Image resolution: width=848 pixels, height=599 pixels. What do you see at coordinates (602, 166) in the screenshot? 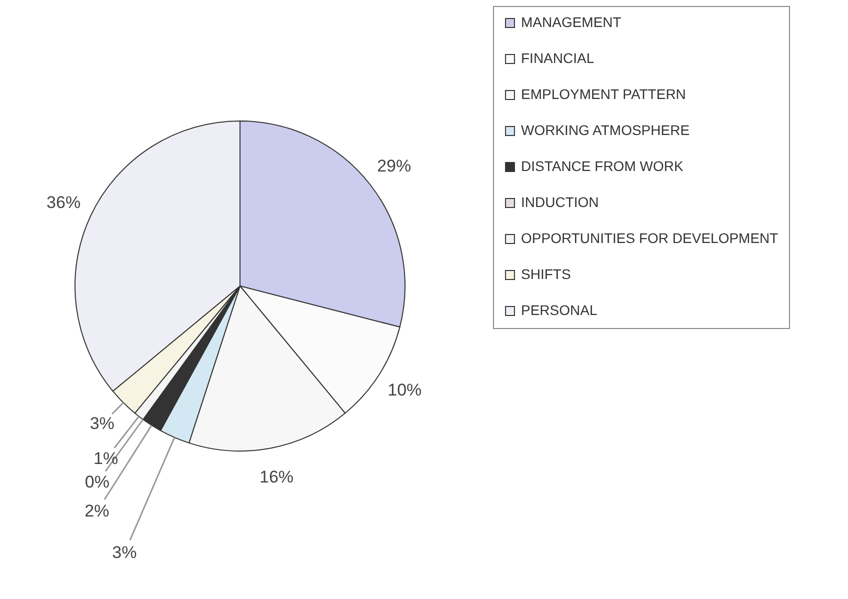
I see `legend-label: DISTANCE FROM WORK` at bounding box center [602, 166].